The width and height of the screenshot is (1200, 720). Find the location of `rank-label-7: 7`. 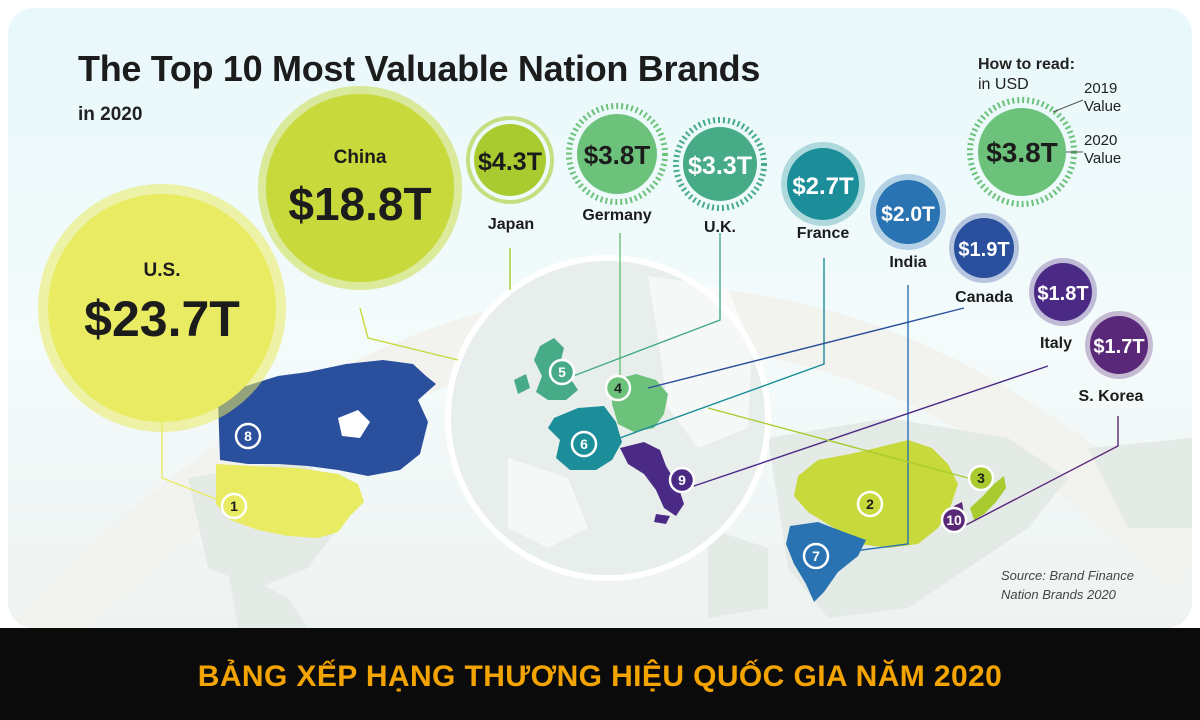

rank-label-7: 7 is located at coordinates (816, 556).